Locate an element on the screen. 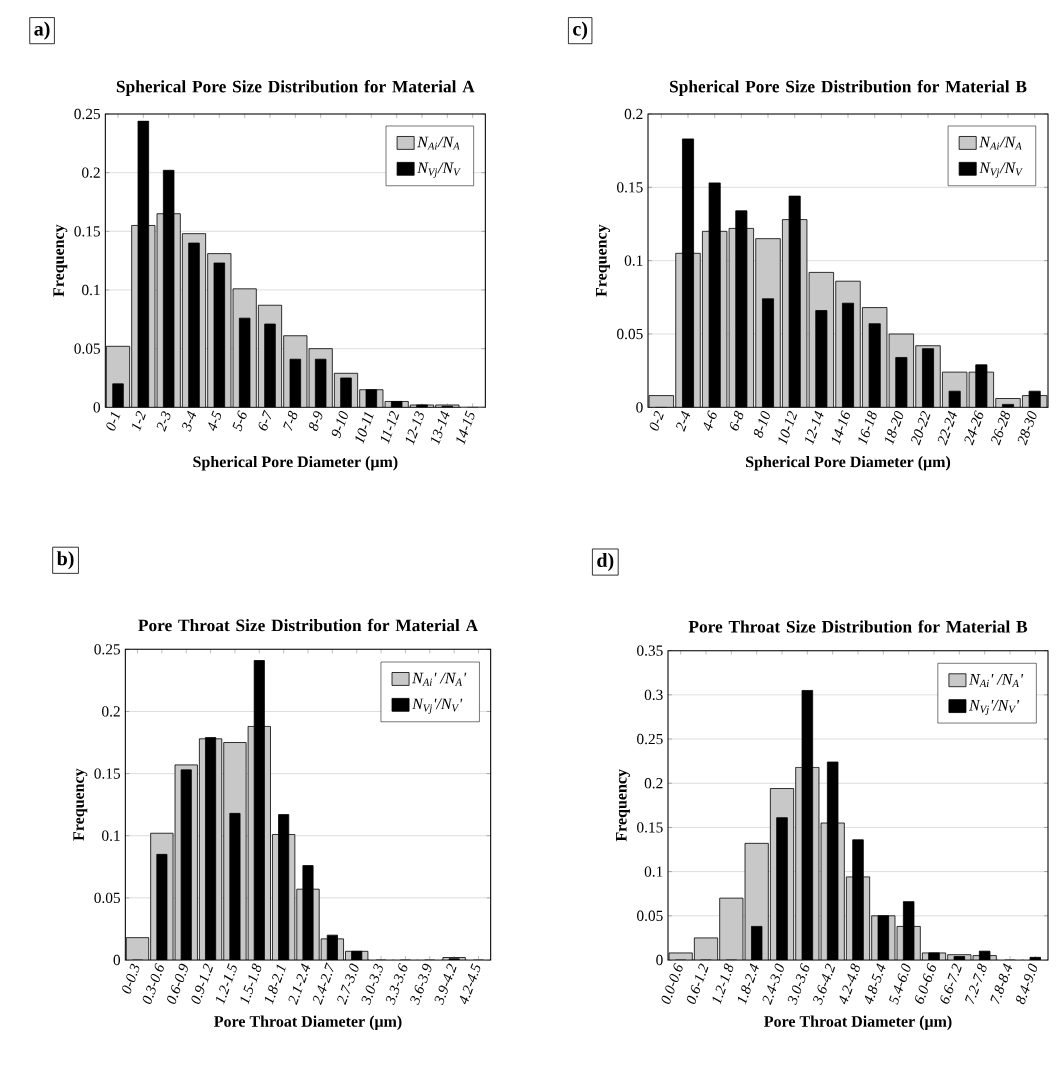 This screenshot has width=1064, height=1074. x-tick-label: 9-10 is located at coordinates (339, 424).